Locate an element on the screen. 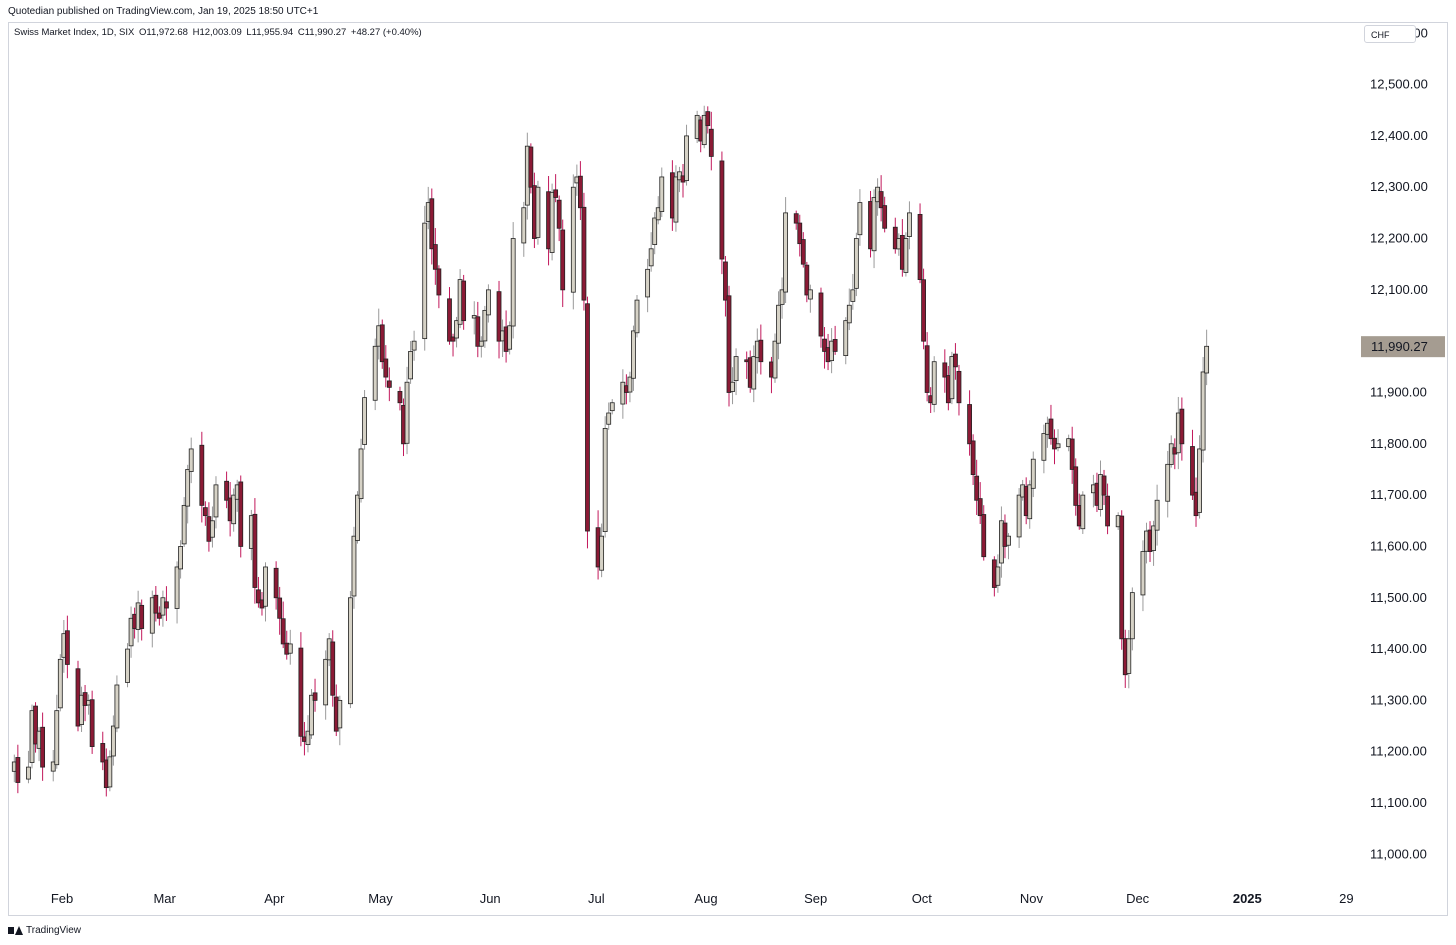 This screenshot has width=1456, height=945. legend-symbol: Swiss Market Index, 1D, SIX is located at coordinates (74, 32).